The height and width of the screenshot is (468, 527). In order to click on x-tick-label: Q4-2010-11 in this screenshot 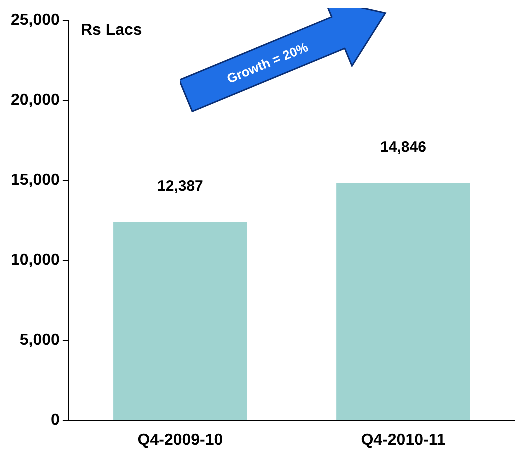, I will do `click(403, 440)`.